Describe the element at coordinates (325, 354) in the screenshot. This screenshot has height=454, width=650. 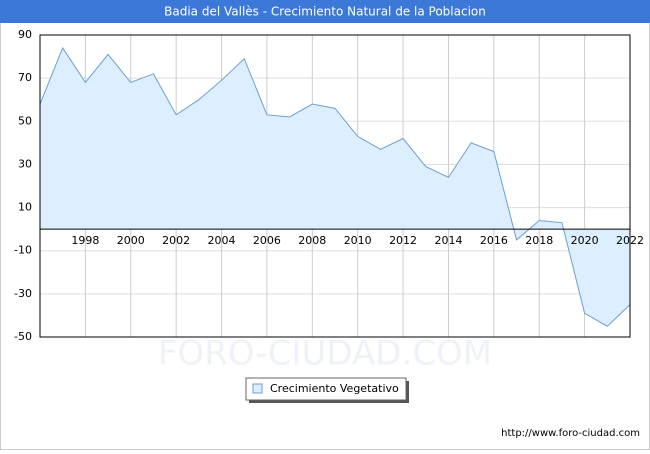
I see `watermark: FORO-CIUDAD.COM` at that location.